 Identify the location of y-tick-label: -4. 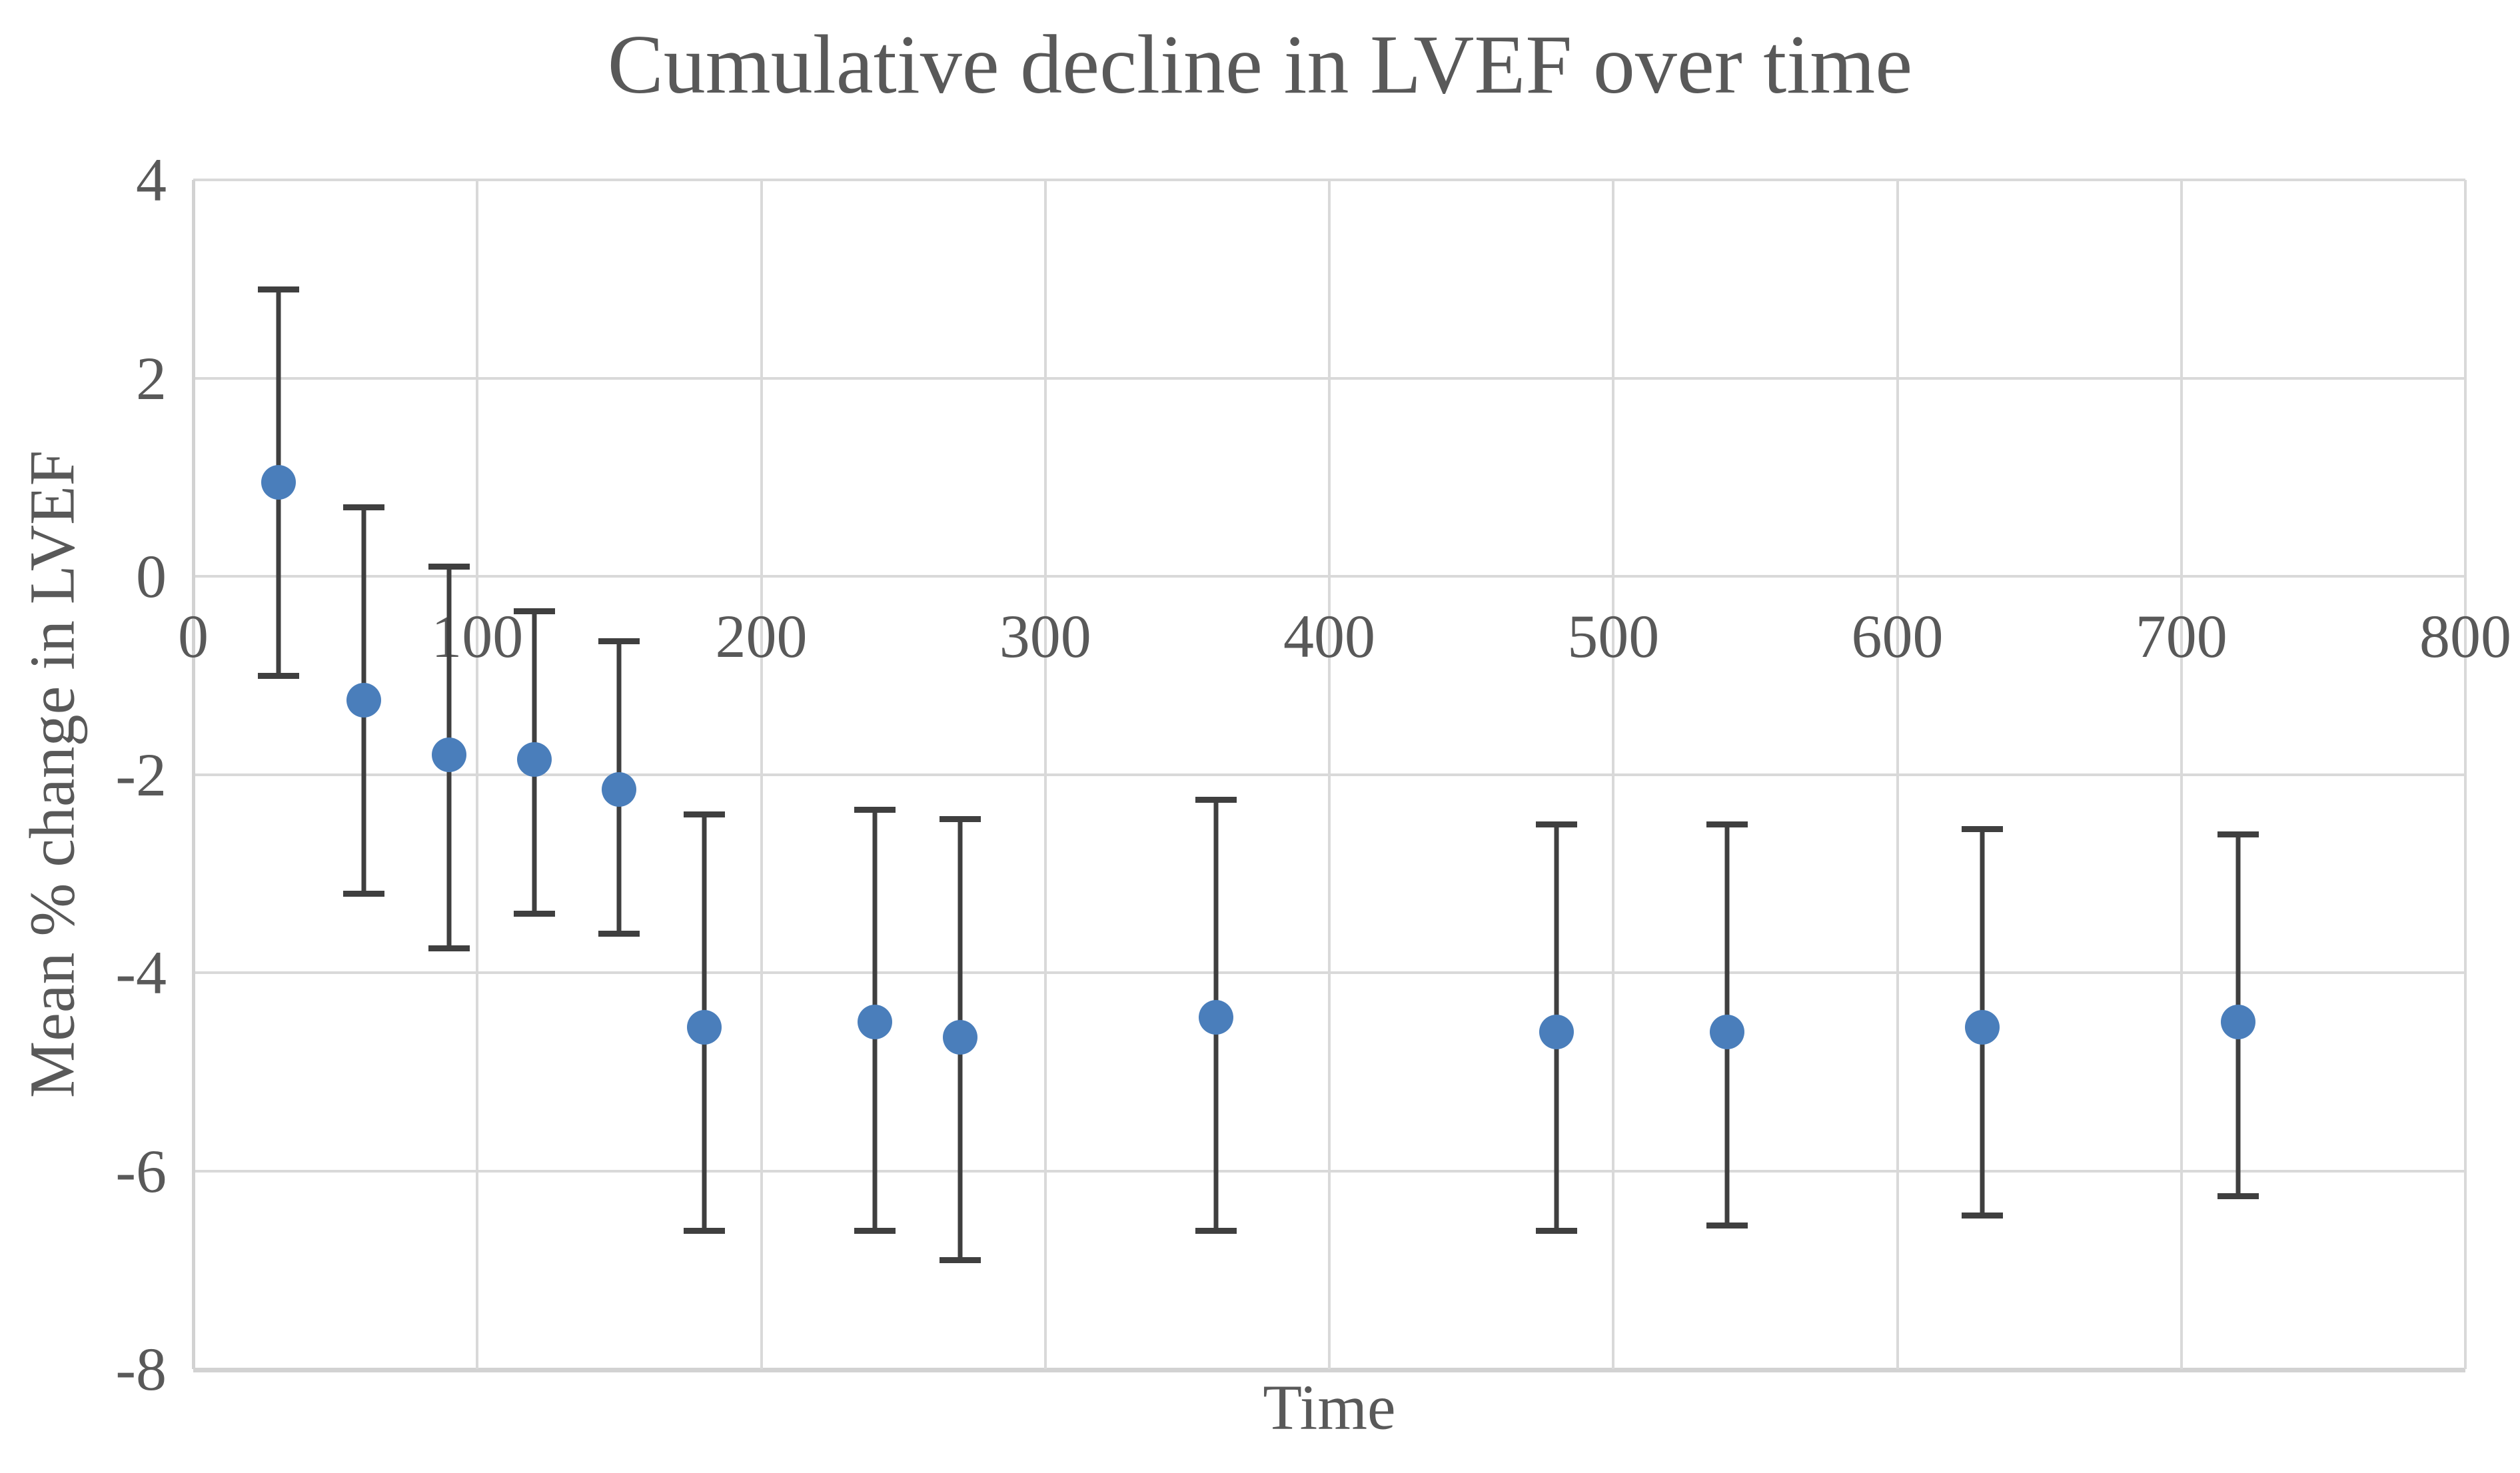
(141, 973).